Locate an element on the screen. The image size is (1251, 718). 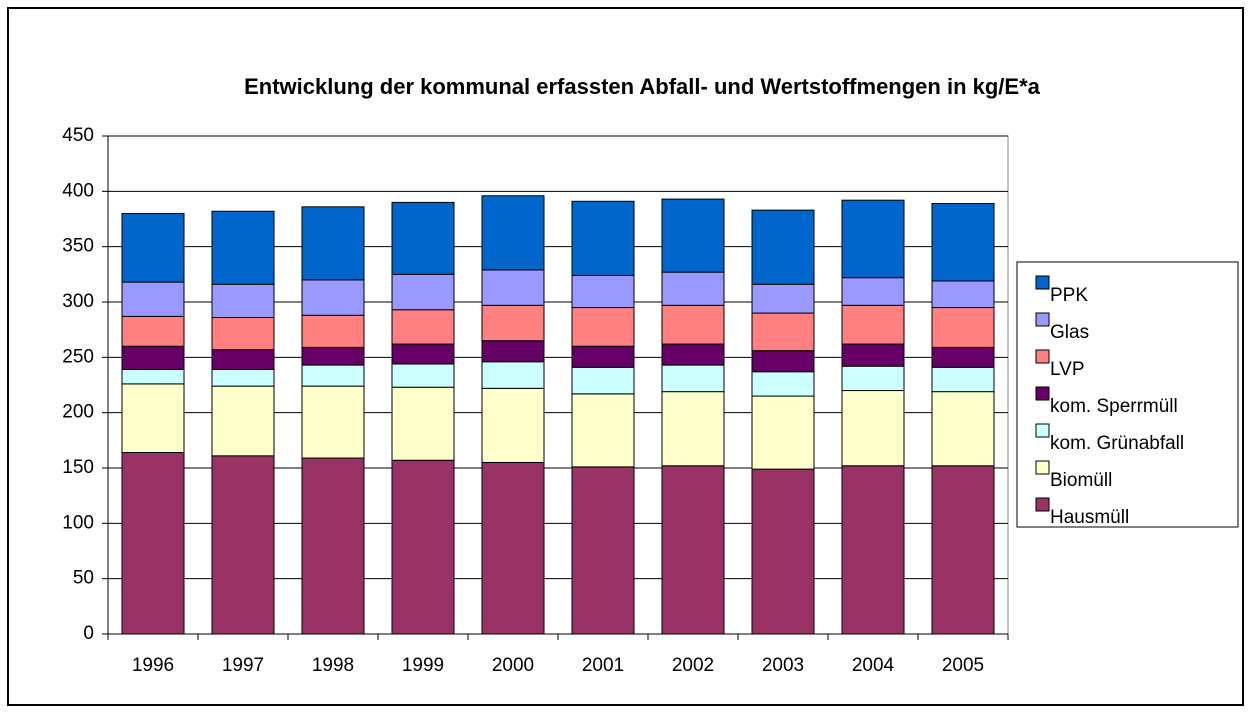
x-tick-label: 2002 is located at coordinates (693, 665).